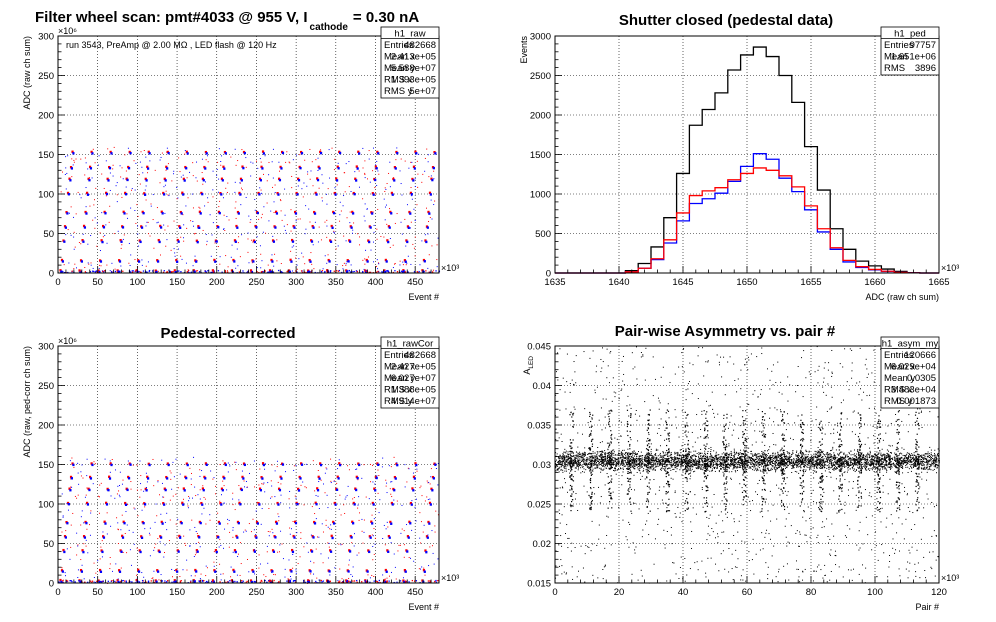 The height and width of the screenshot is (622, 996). Describe the element at coordinates (399, 68) in the screenshot. I see `stats-label: Mean y` at that location.